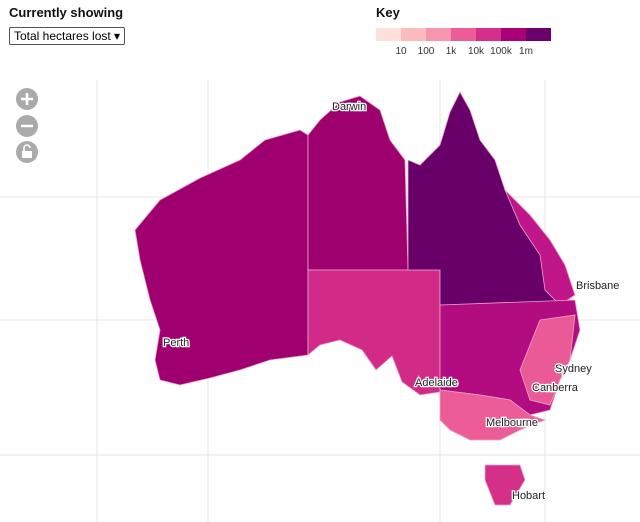 The height and width of the screenshot is (522, 640). Describe the element at coordinates (452, 51) in the screenshot. I see `key-label: 1k` at that location.